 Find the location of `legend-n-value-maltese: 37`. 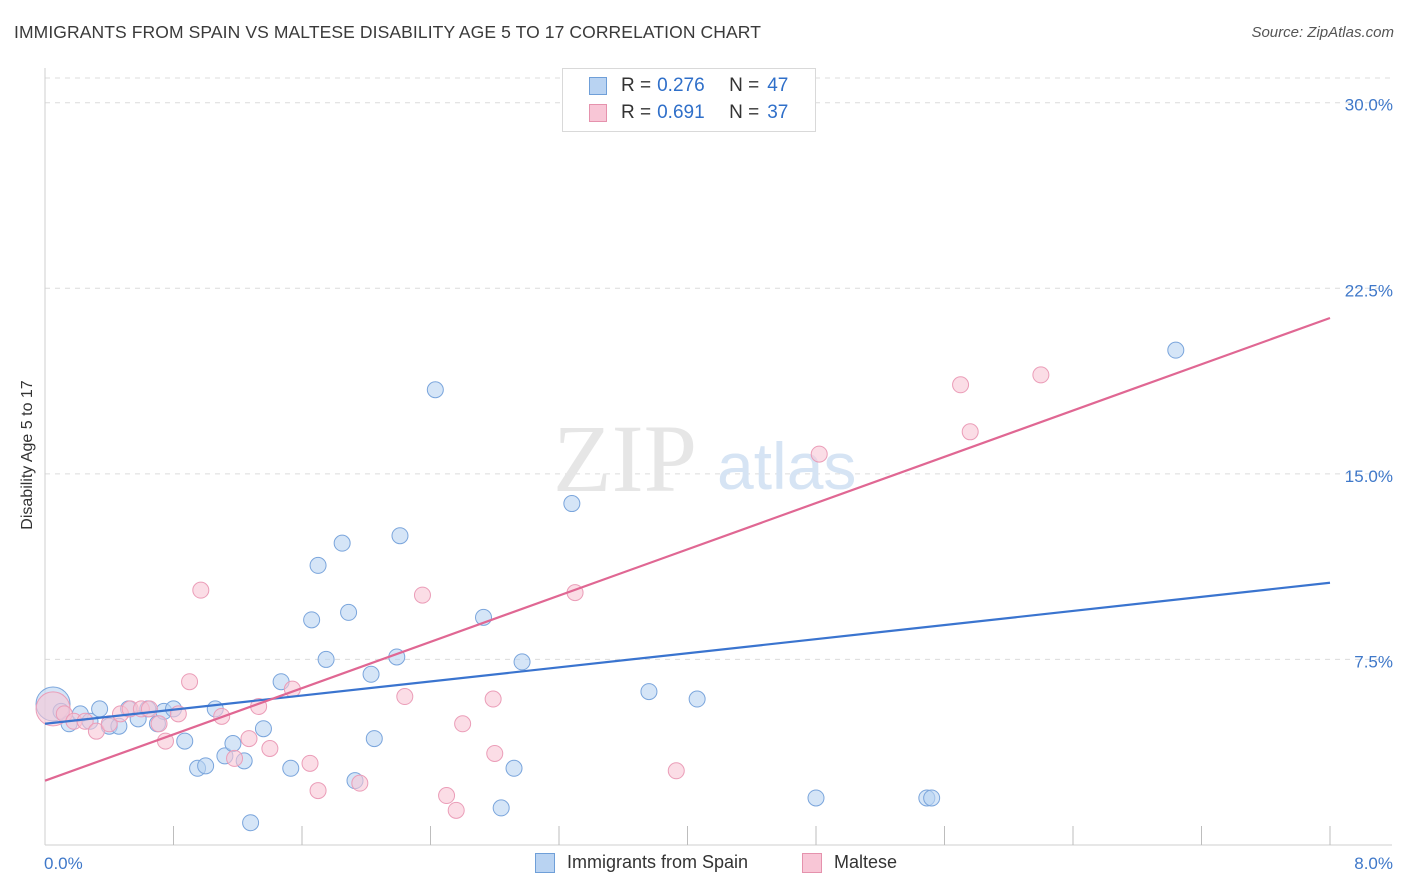

legend-n-value-maltese: 37 is located at coordinates (778, 112).